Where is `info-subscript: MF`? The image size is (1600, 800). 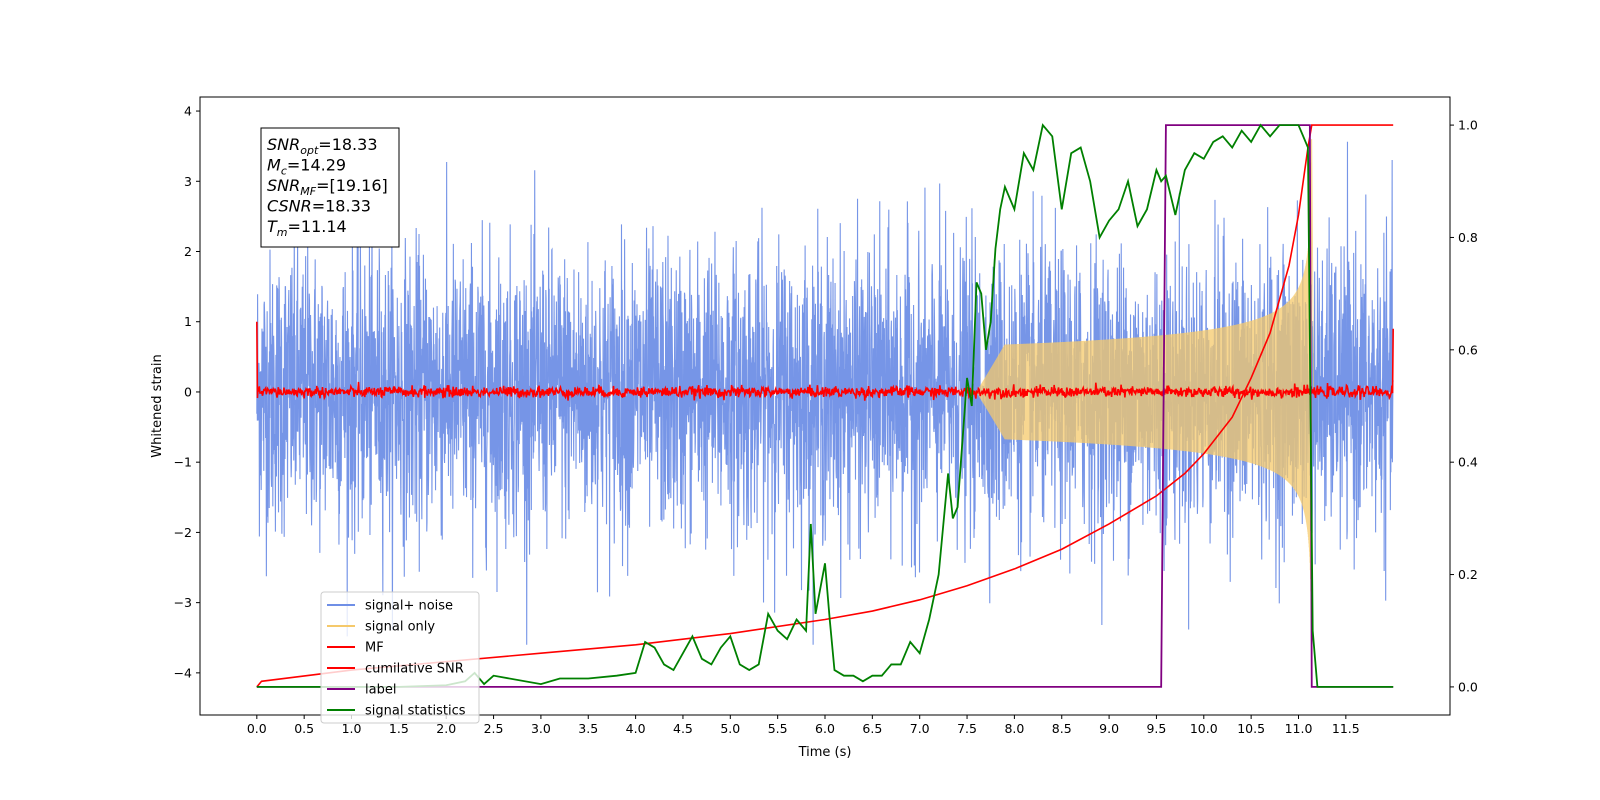 info-subscript: MF is located at coordinates (308, 191).